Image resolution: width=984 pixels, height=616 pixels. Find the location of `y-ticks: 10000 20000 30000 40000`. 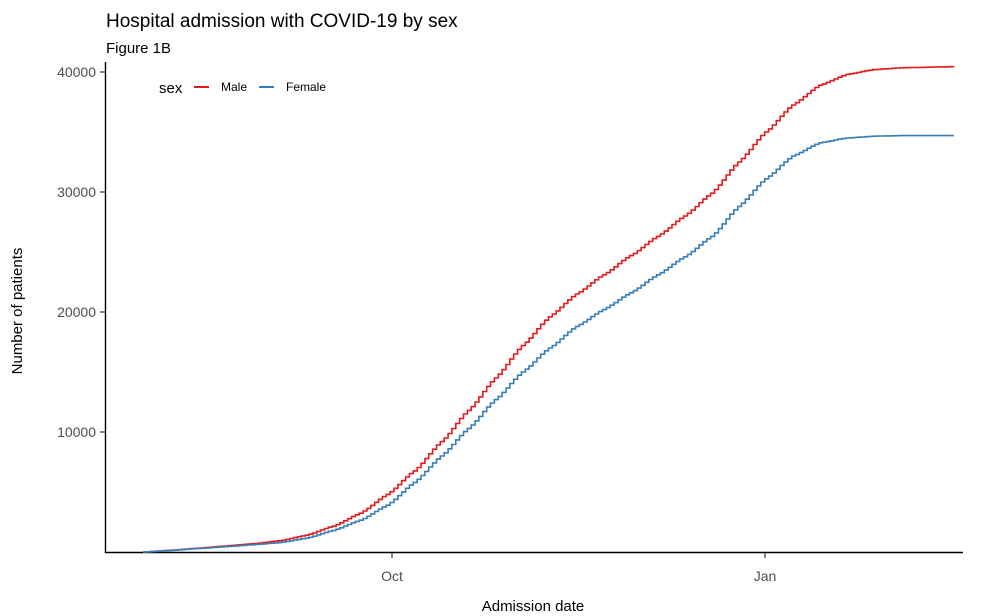

y-ticks: 10000 20000 30000 40000 is located at coordinates (81, 252).